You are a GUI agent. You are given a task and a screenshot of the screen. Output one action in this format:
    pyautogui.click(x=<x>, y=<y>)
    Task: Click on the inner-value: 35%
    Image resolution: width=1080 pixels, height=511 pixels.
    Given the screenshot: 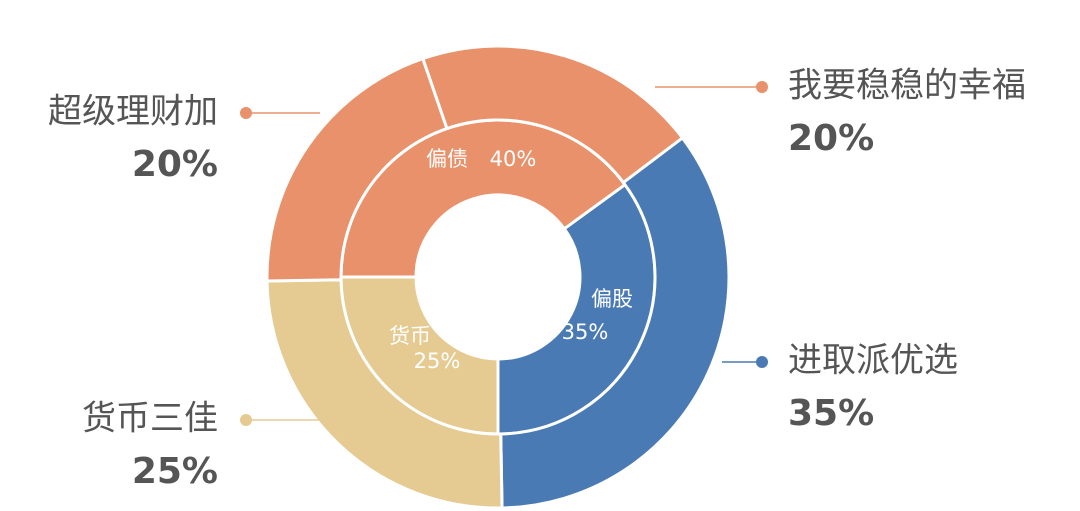 What is the action you would take?
    pyautogui.click(x=585, y=332)
    